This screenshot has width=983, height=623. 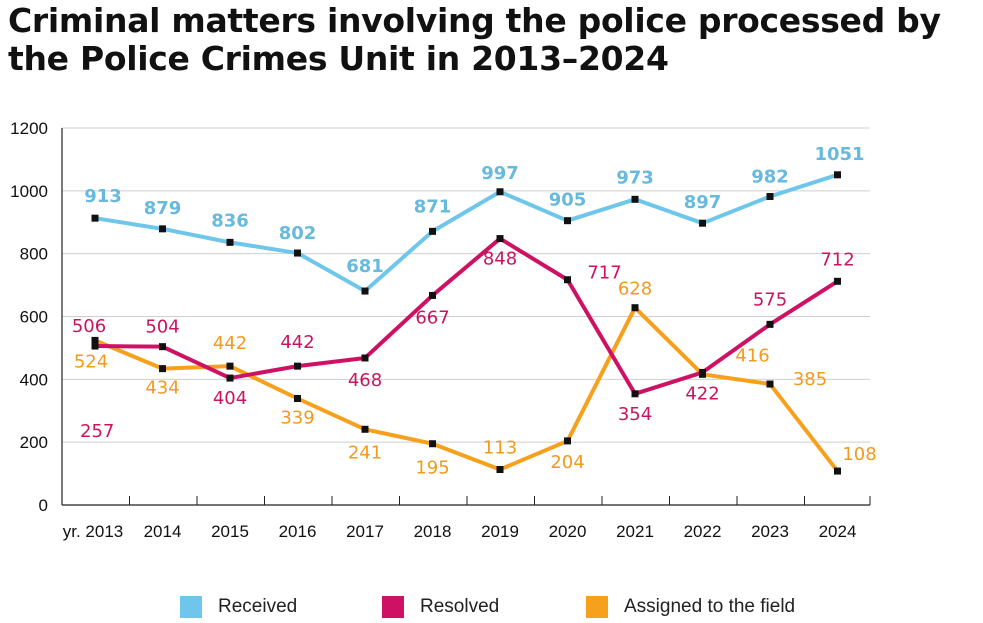 What do you see at coordinates (34, 254) in the screenshot?
I see `y-tick-label: 800` at bounding box center [34, 254].